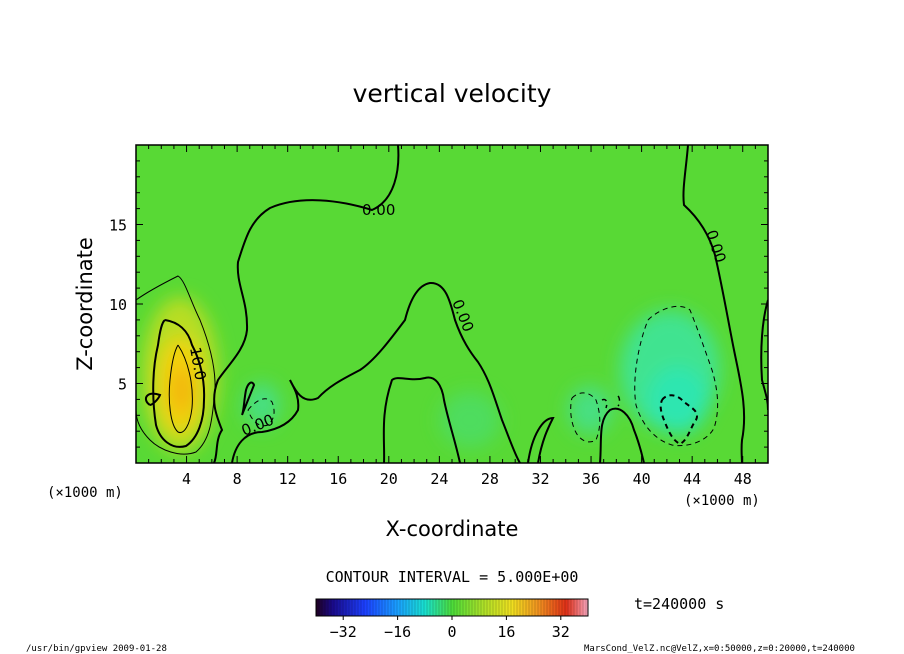  Describe the element at coordinates (506, 632) in the screenshot. I see `colorbar-tick-label: 16` at that location.